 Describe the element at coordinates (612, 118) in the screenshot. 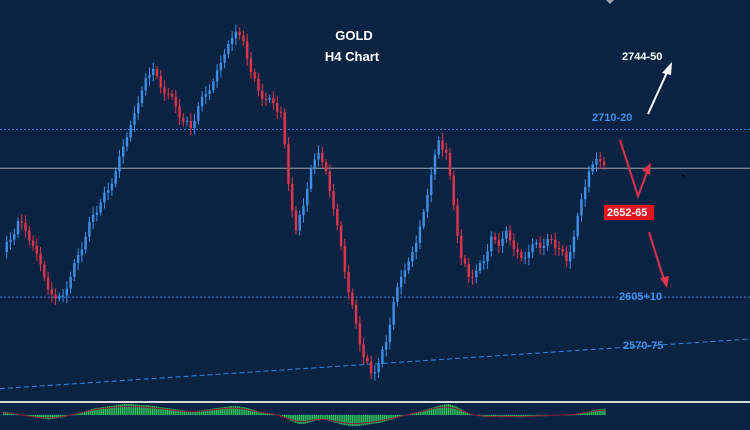

I see `level-label-1: 2710-20` at that location.